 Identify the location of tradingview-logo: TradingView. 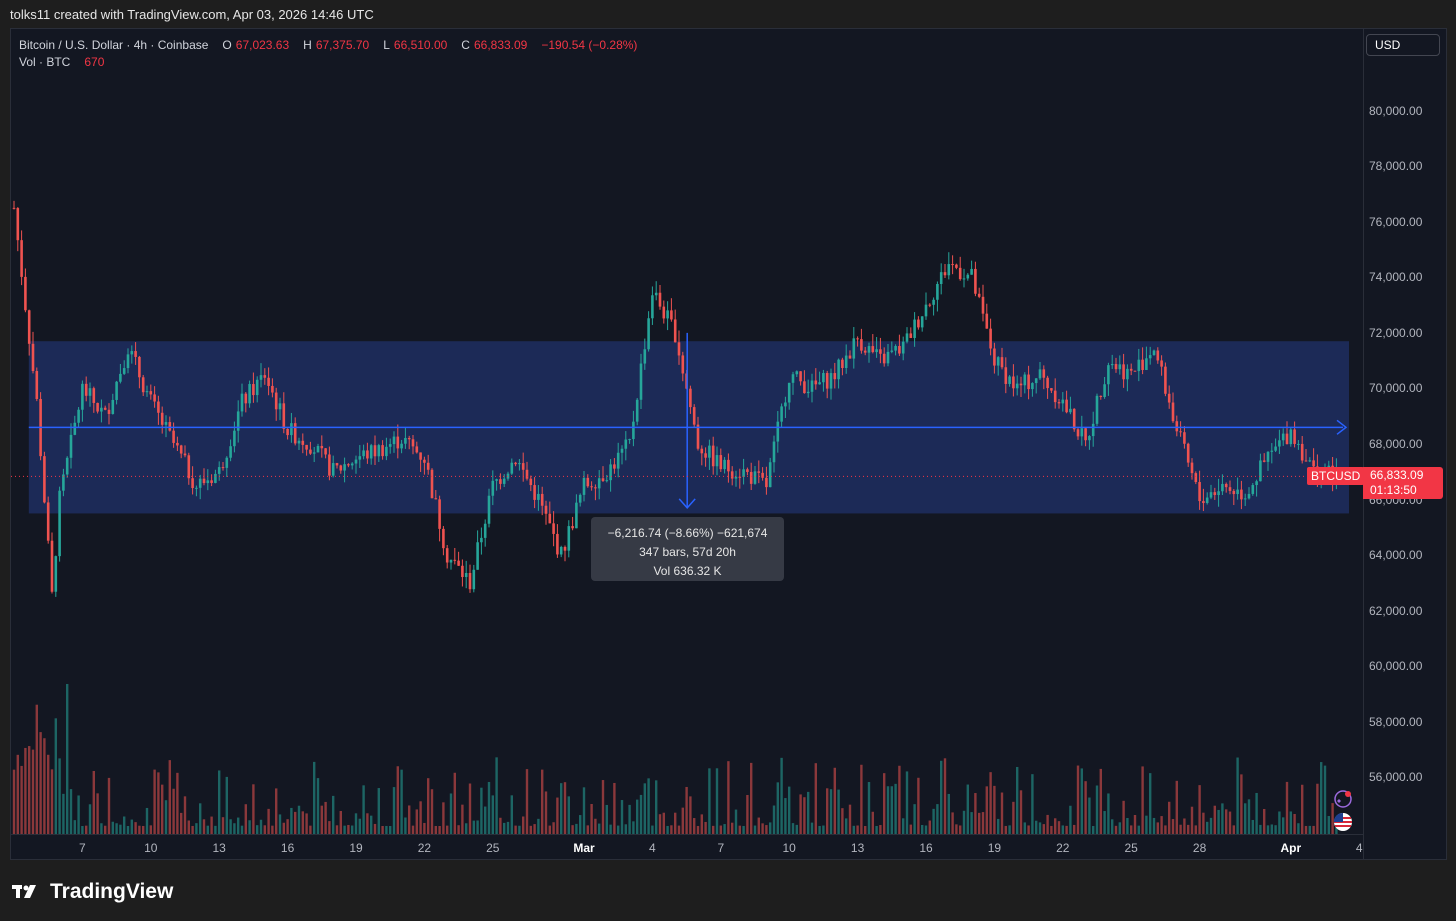
(92, 892).